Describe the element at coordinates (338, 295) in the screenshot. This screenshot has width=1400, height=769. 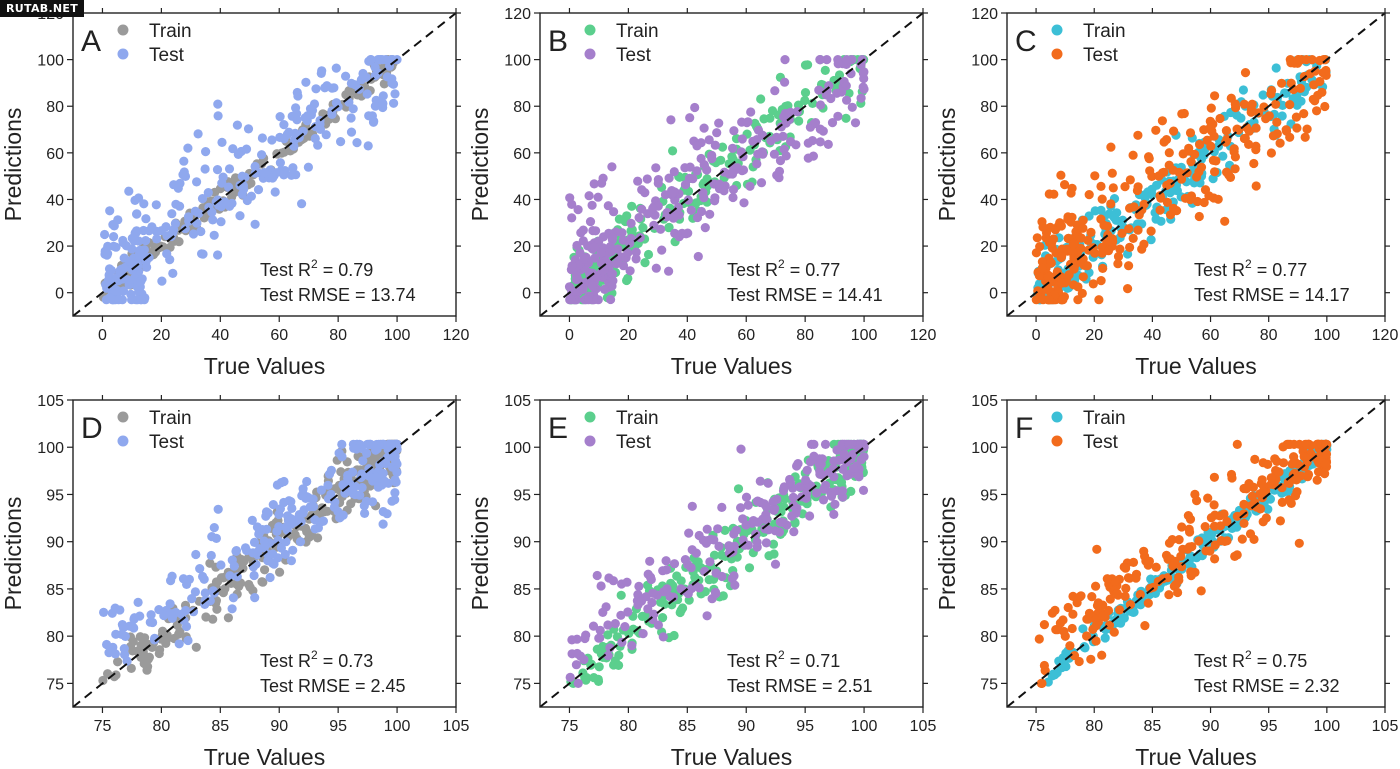
I see `rmse-stat: Test RMSE = 13.74` at that location.